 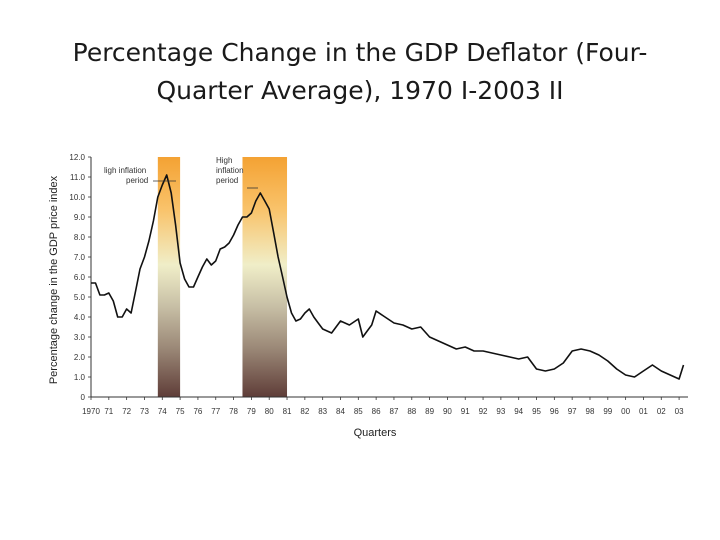 I want to click on y-tick-label: 6.0, so click(x=80, y=277).